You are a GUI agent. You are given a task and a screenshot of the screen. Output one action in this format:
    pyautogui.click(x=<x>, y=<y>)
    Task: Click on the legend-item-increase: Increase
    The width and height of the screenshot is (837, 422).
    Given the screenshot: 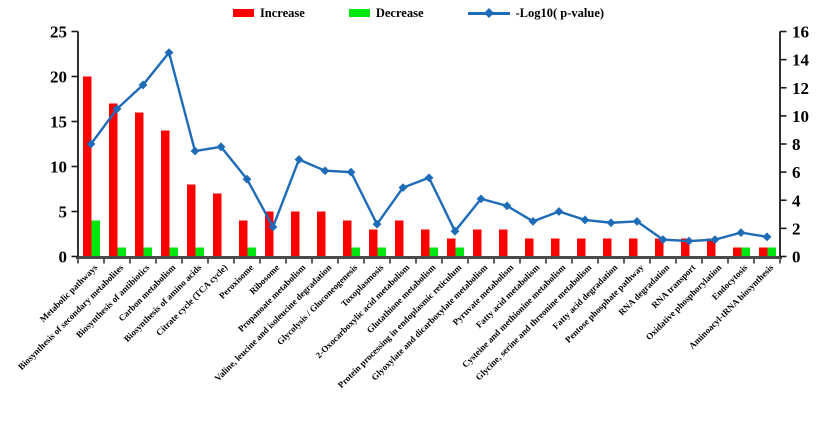 What is the action you would take?
    pyautogui.click(x=268, y=13)
    